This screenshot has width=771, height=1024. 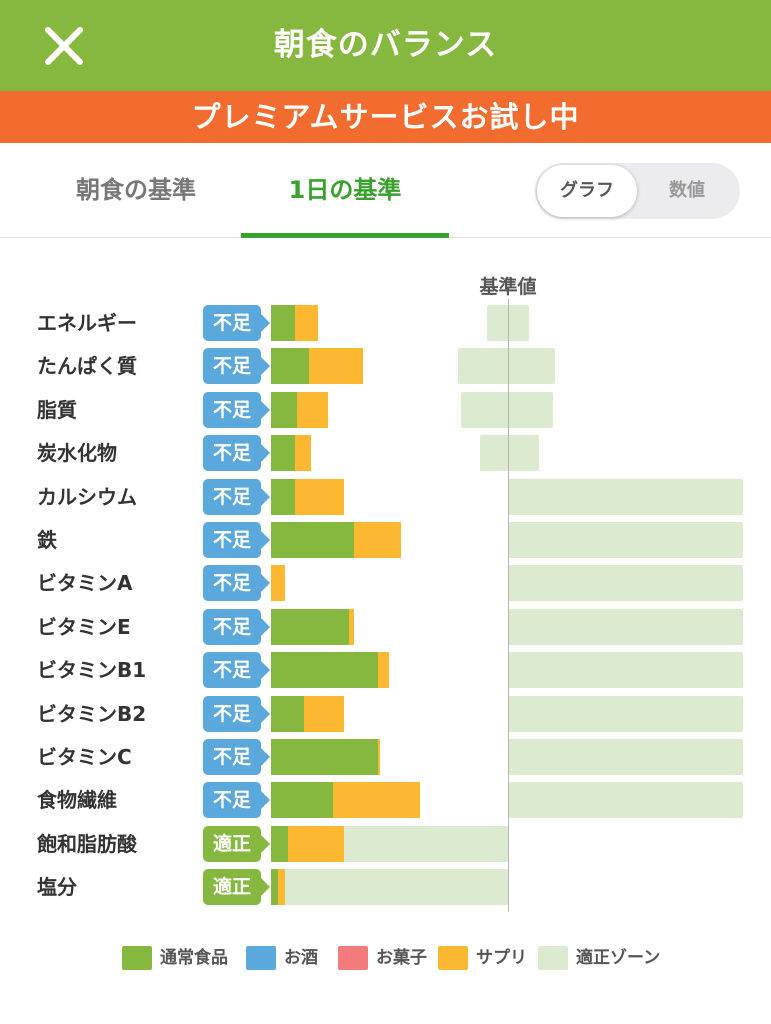 What do you see at coordinates (508, 287) in the screenshot?
I see `reference-value-label: 基準値` at bounding box center [508, 287].